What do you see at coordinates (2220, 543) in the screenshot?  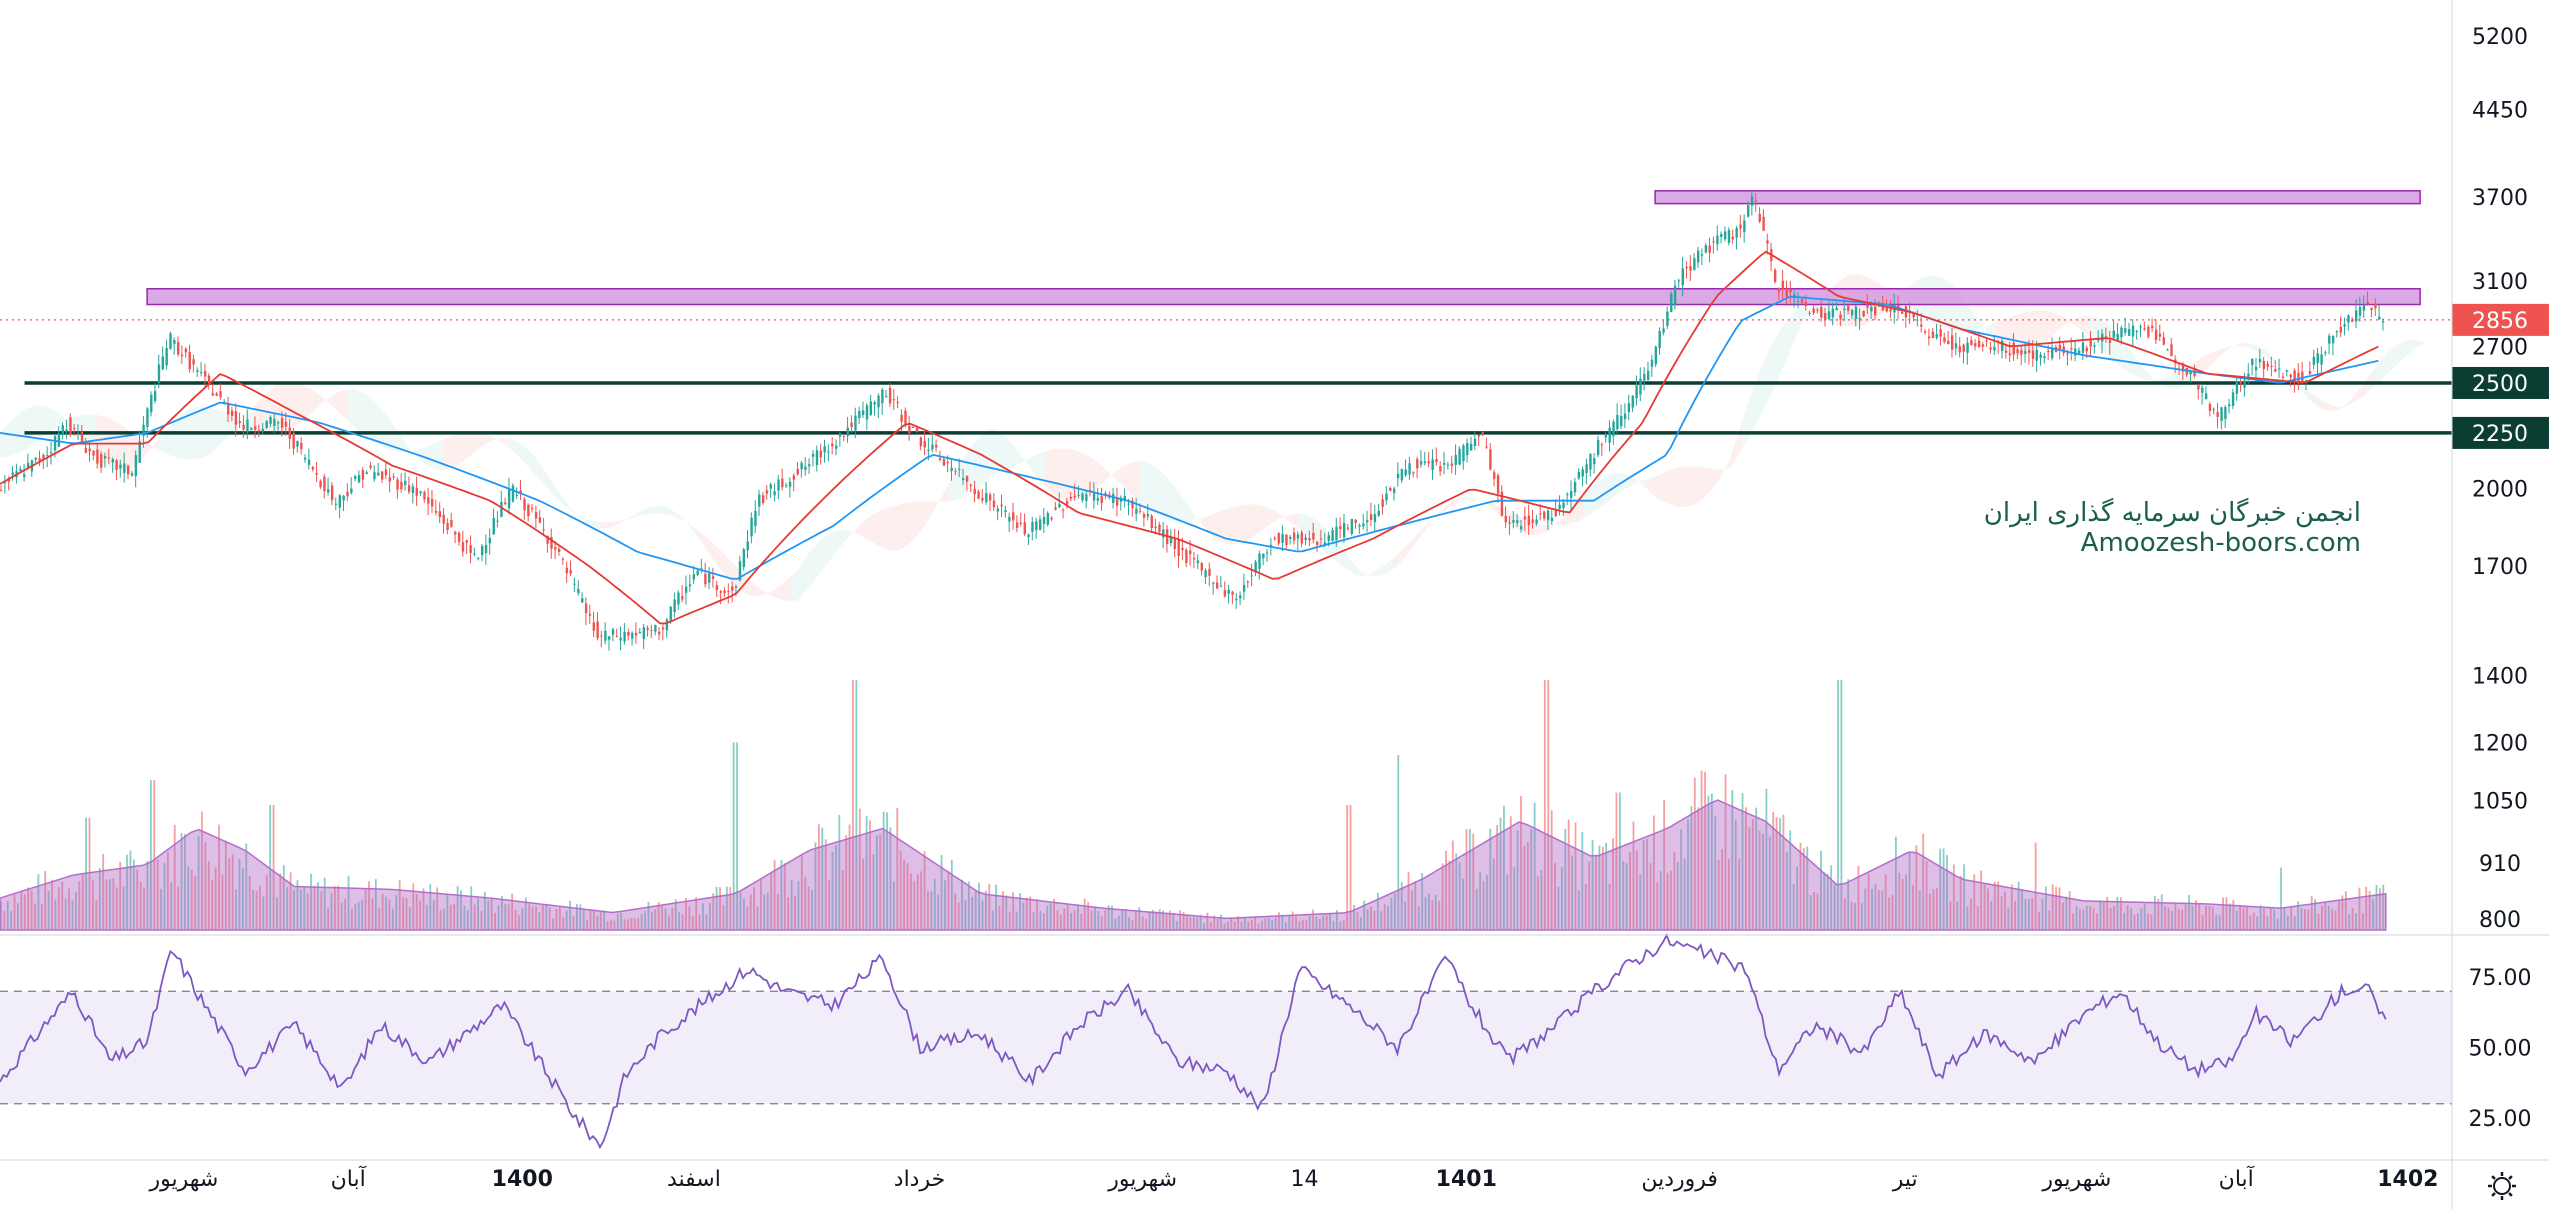 I see `watermark-site: Amoozesh-boors.com` at bounding box center [2220, 543].